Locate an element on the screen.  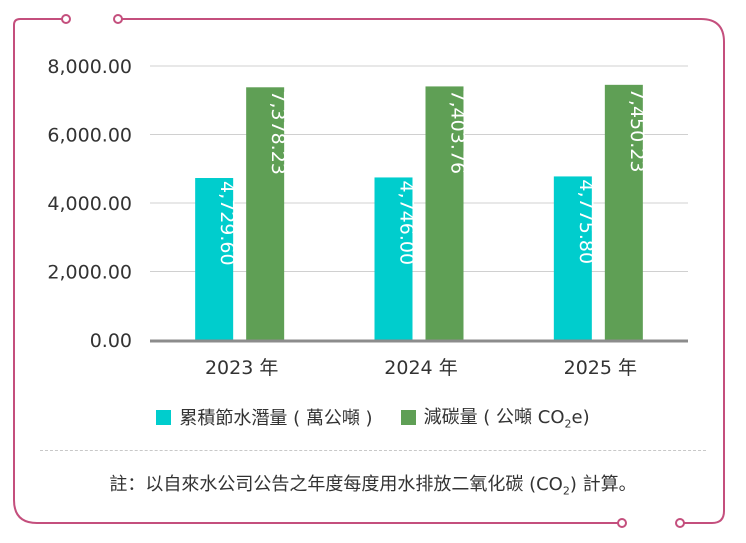
y-tick-label: 0.00 is located at coordinates (111, 341).